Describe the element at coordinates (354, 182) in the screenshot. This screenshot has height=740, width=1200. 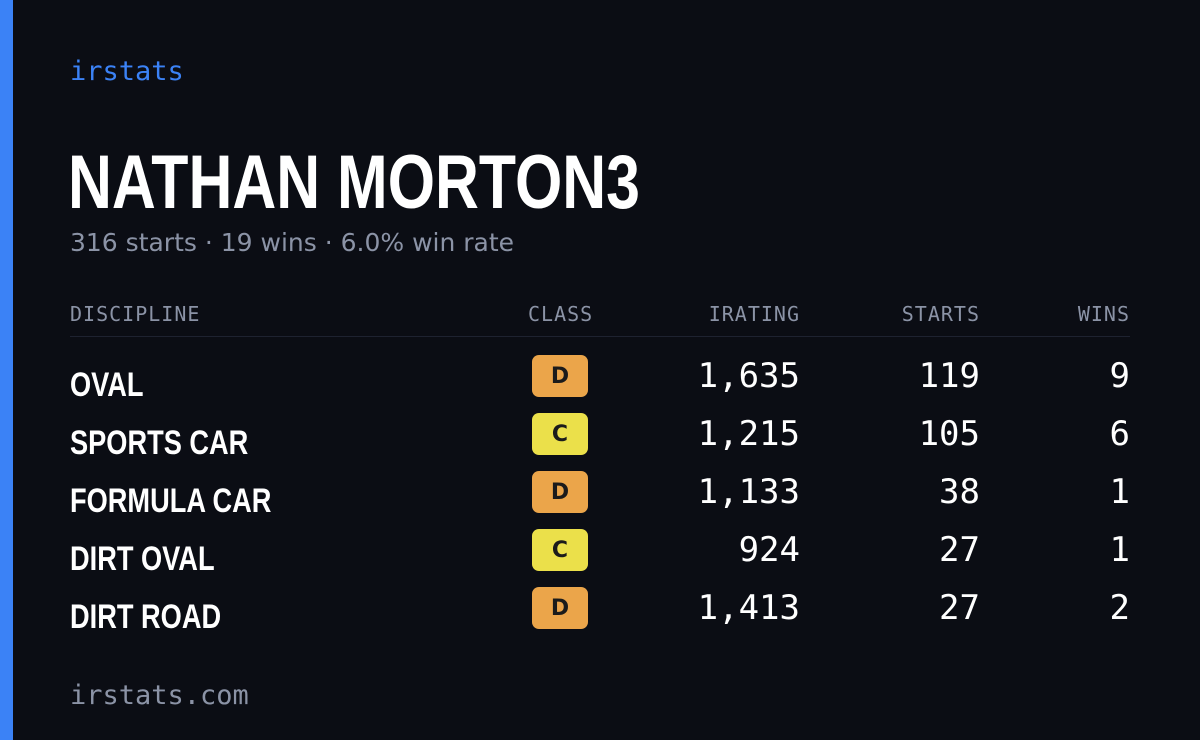
I see `driver-name: NATHAN MORTON3` at that location.